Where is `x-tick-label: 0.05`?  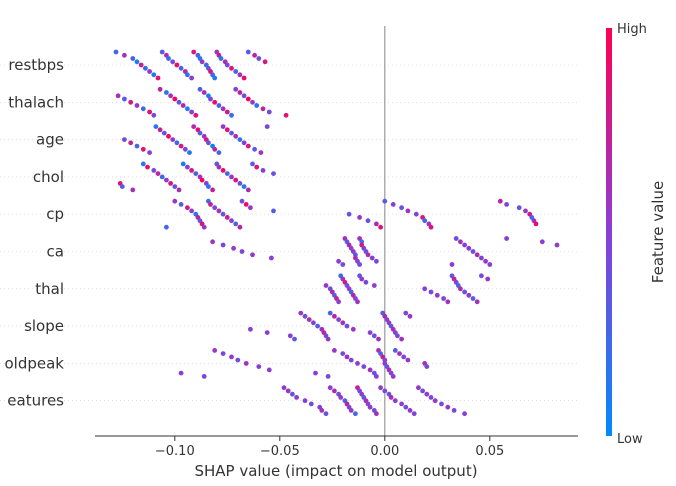 x-tick-label: 0.05 is located at coordinates (489, 451).